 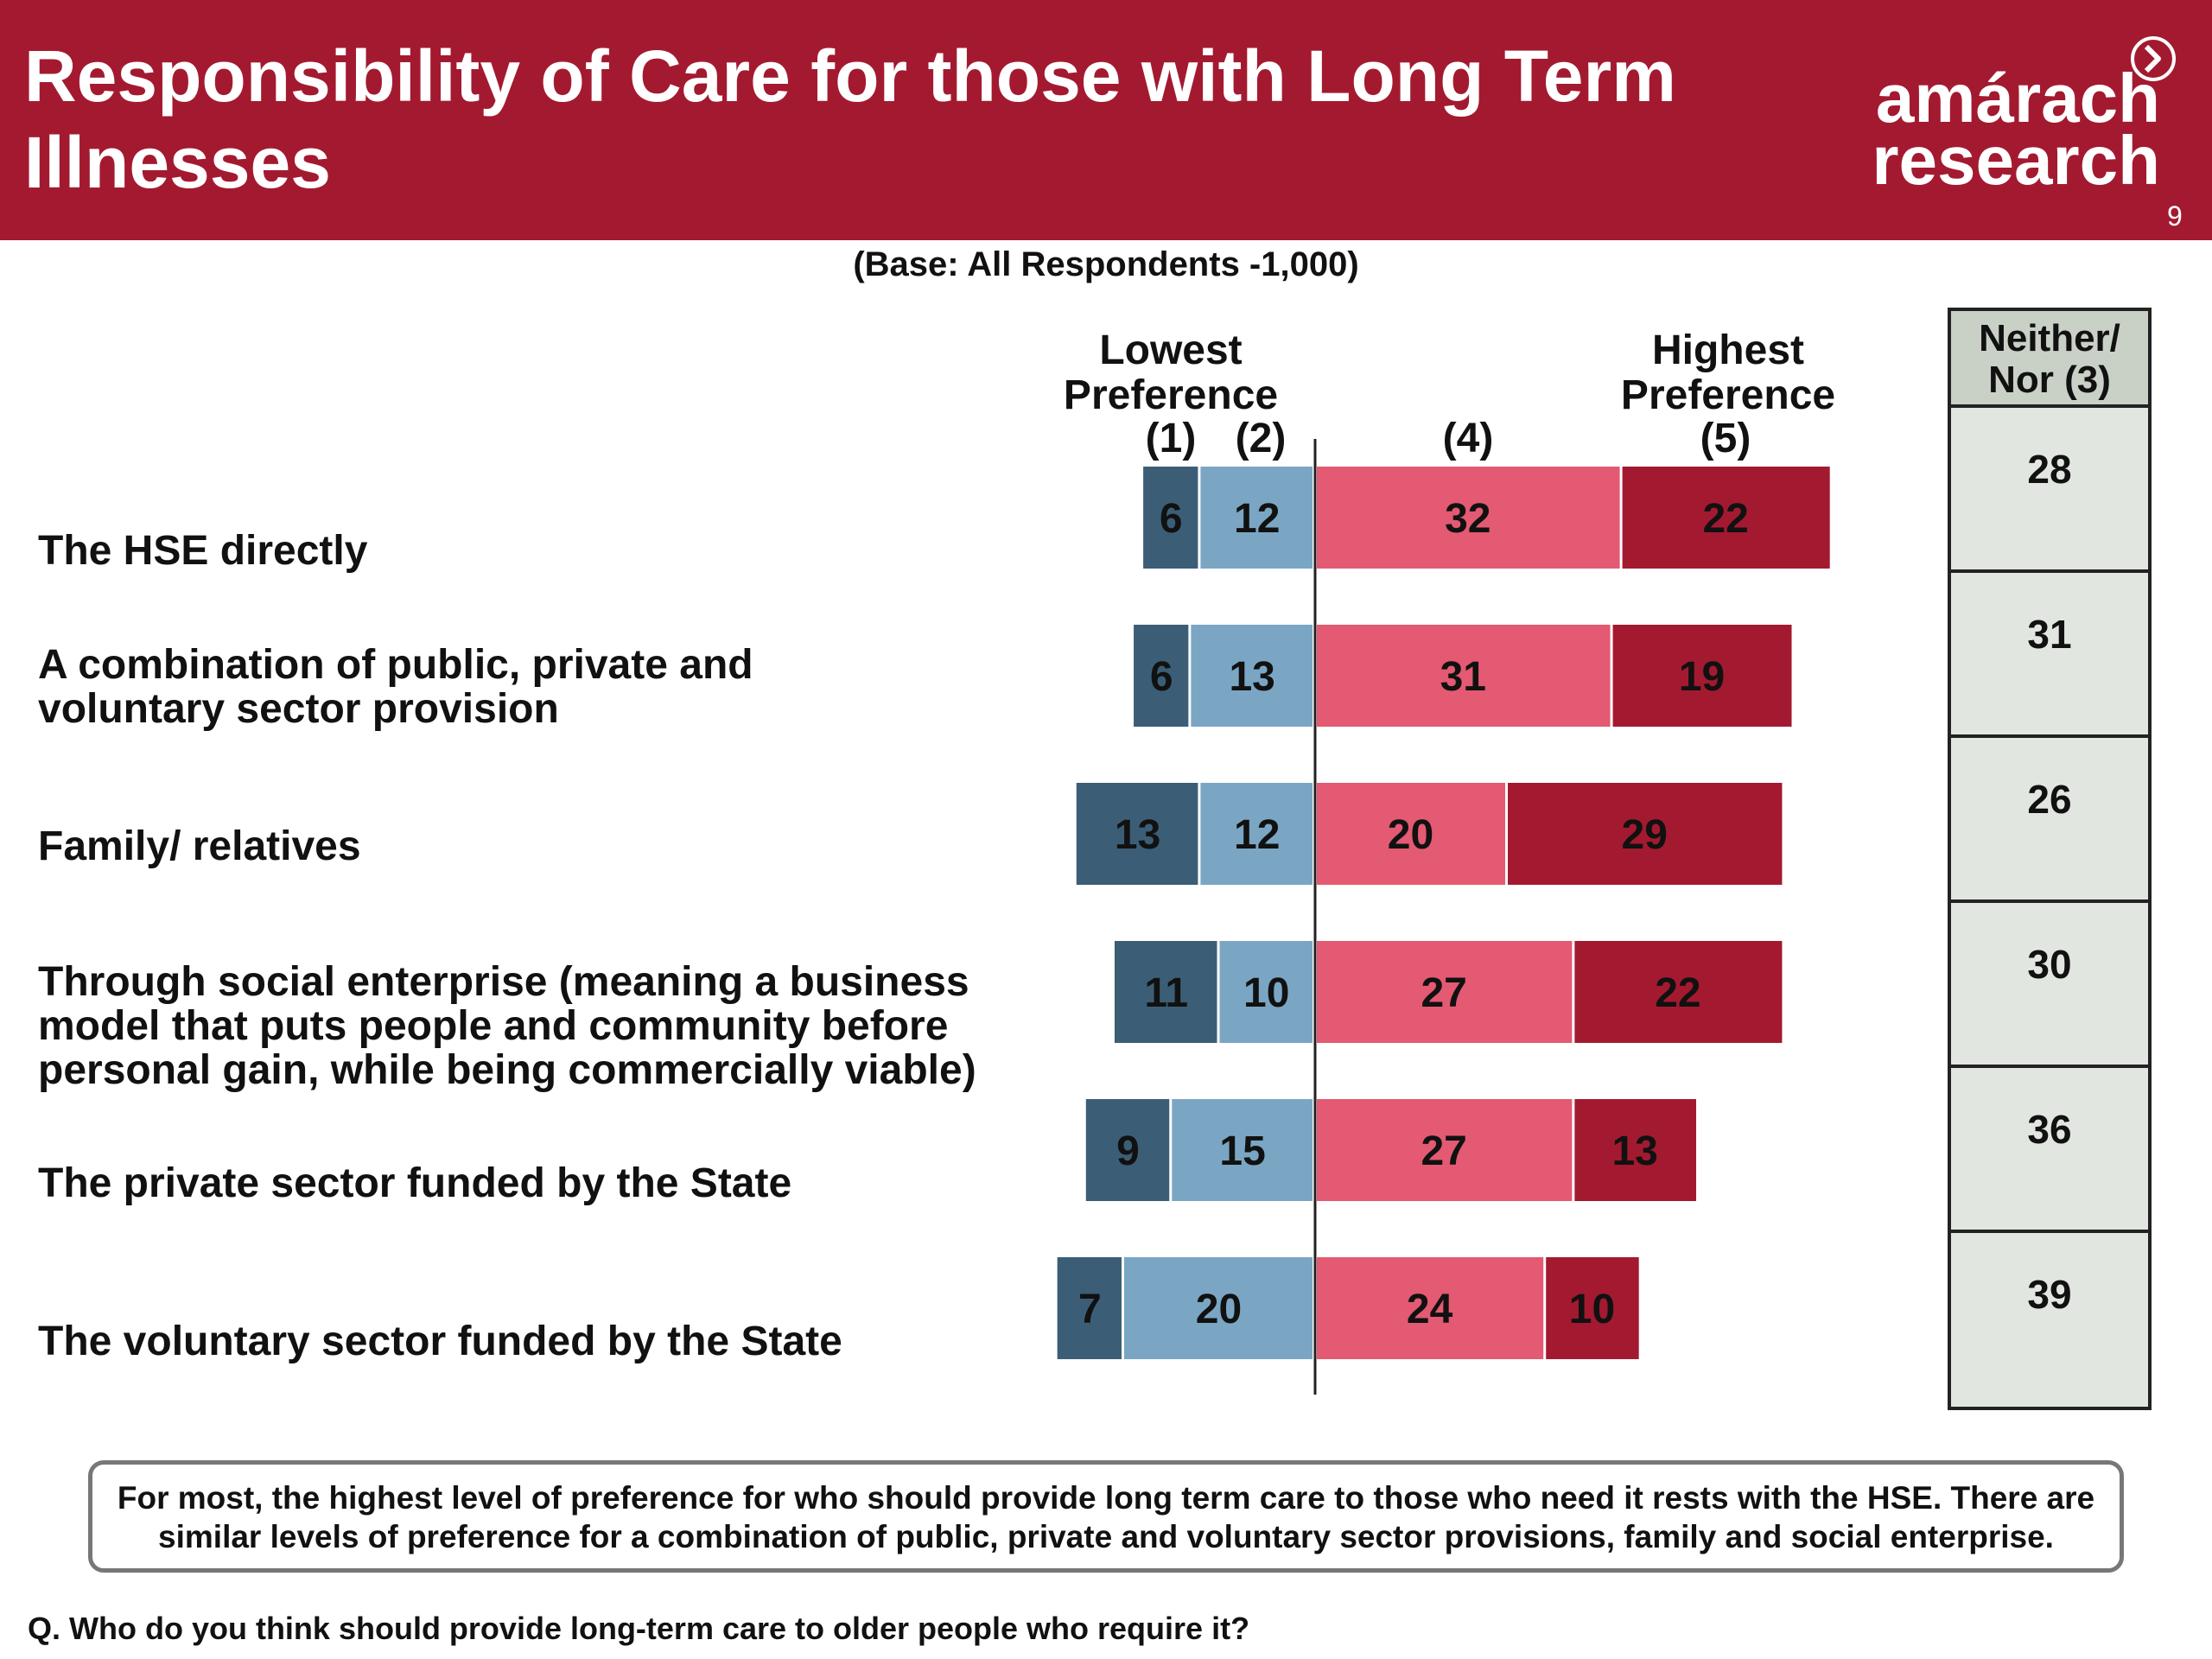 I want to click on row-label-2-line-1: A combination of public, private and, so click(x=395, y=665).